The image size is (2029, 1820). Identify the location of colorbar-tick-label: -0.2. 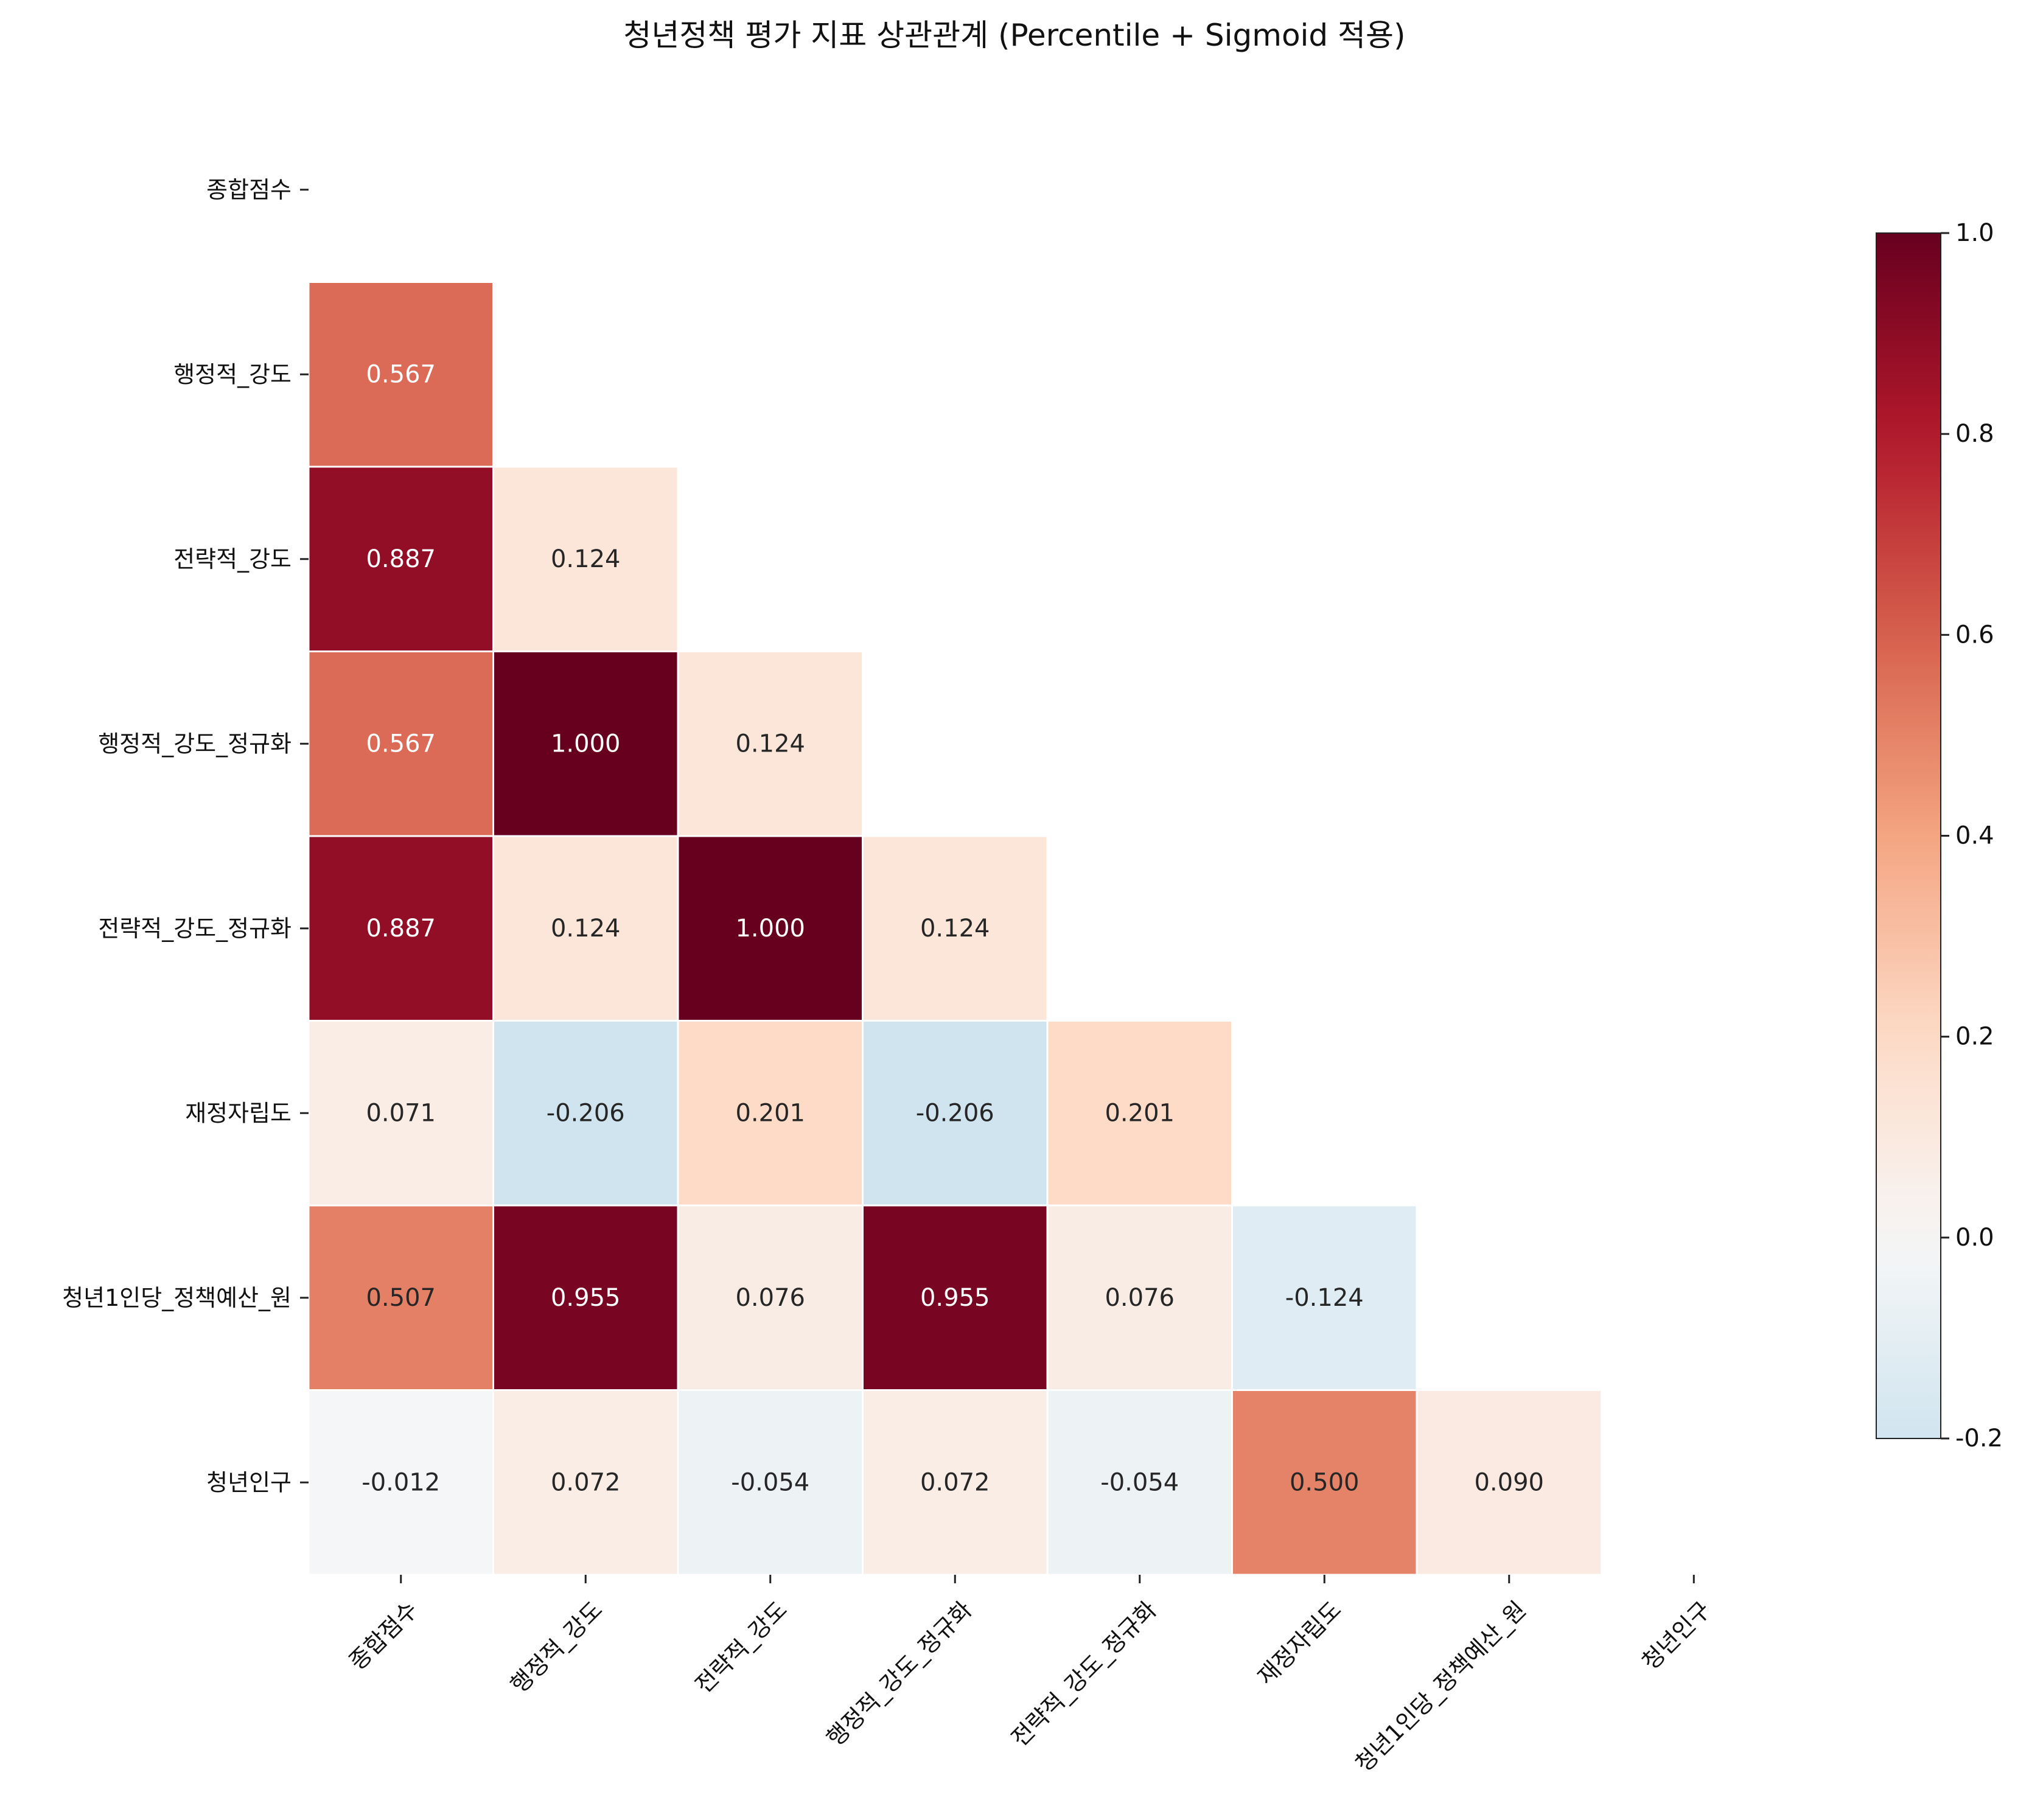
(1979, 1438).